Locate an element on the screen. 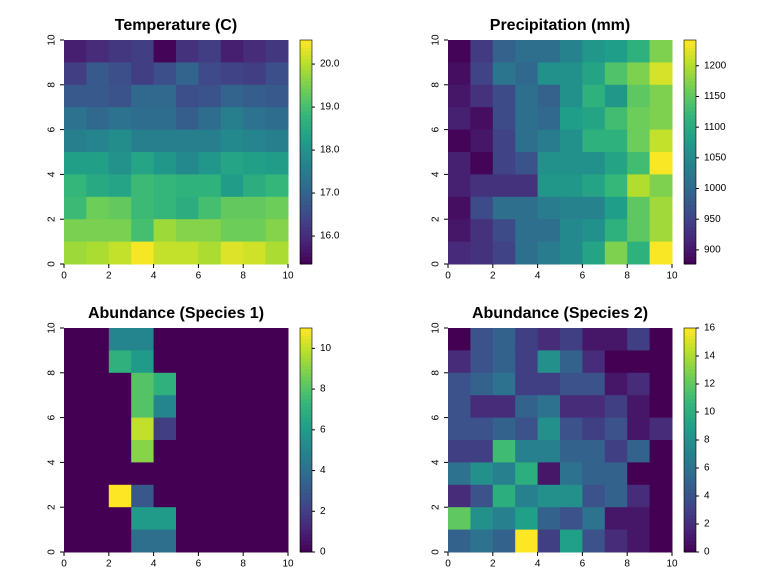 This screenshot has width=768, height=576. colorbar-tick-label: 4 is located at coordinates (707, 496).